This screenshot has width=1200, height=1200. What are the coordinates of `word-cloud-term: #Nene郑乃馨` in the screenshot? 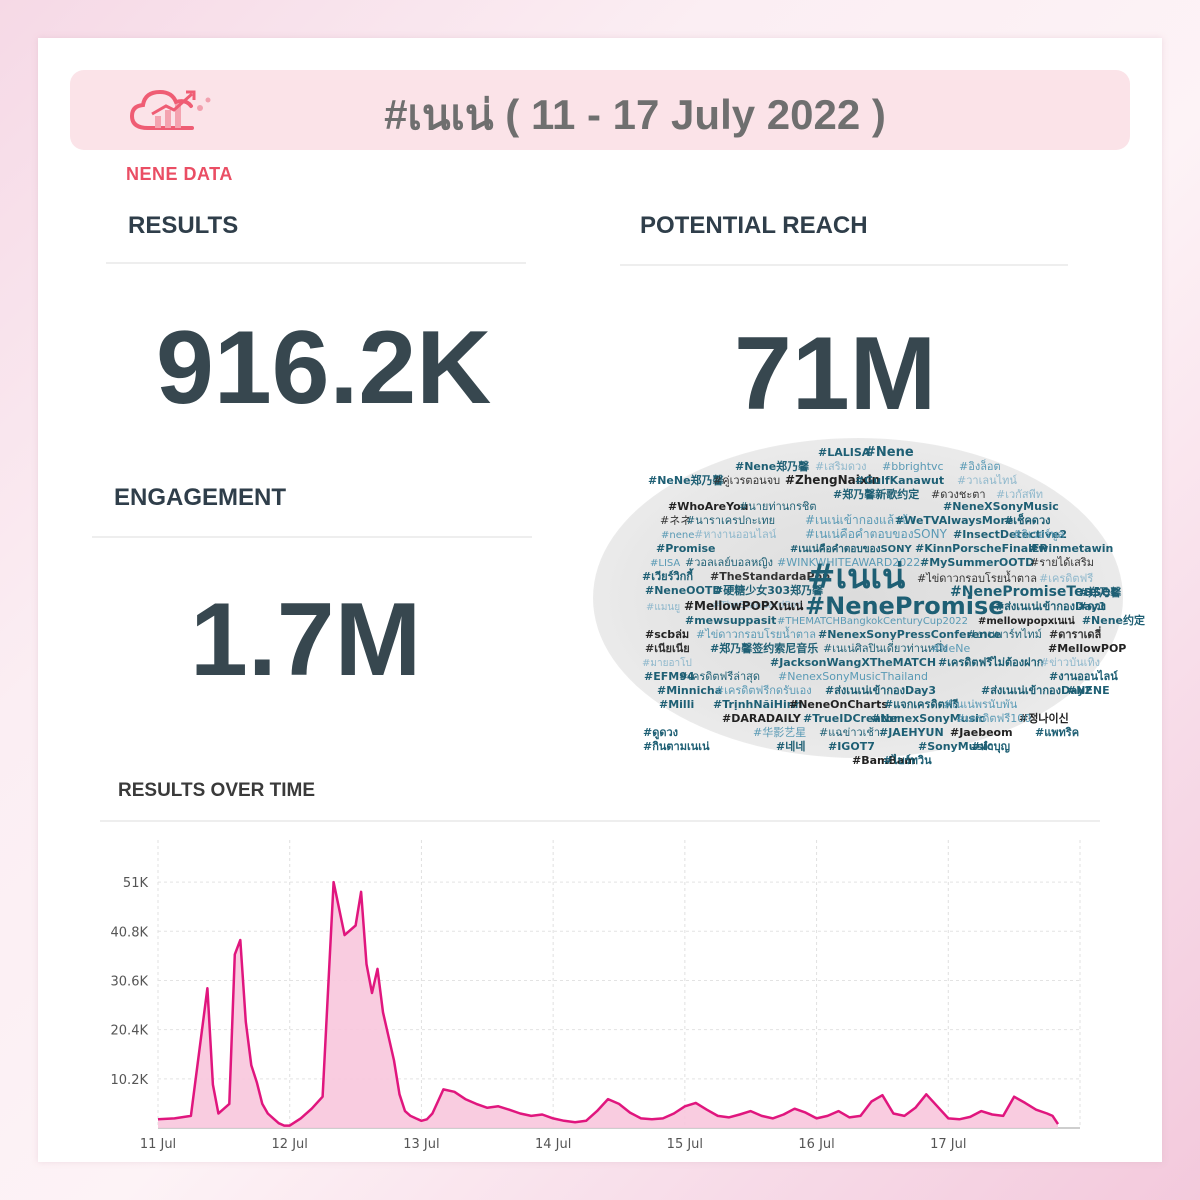 It's located at (772, 466).